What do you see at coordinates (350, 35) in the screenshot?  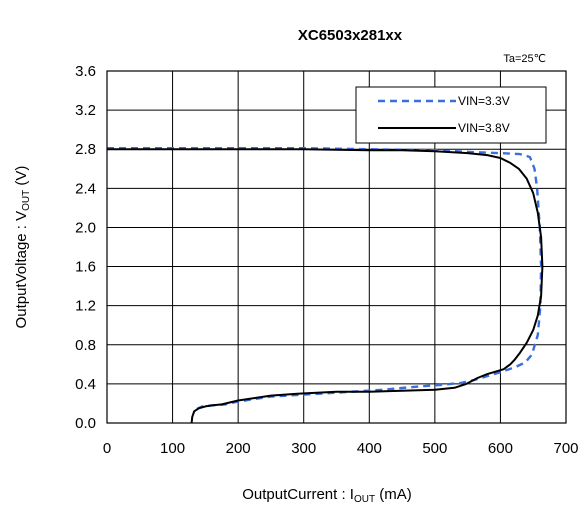 I see `chart-title: XC6503x281xx` at bounding box center [350, 35].